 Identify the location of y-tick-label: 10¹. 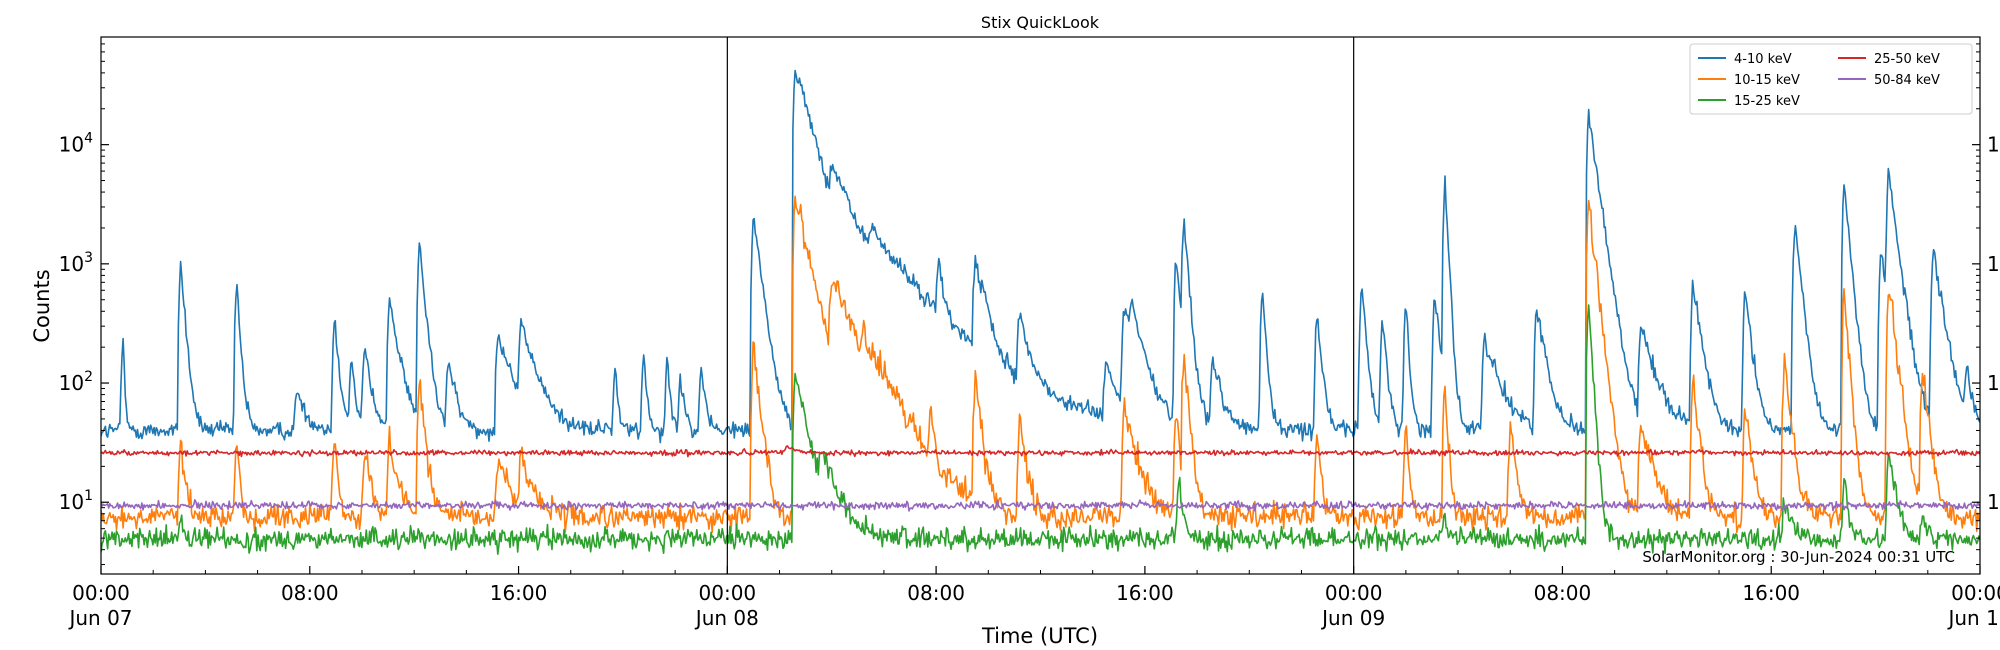
(76, 501).